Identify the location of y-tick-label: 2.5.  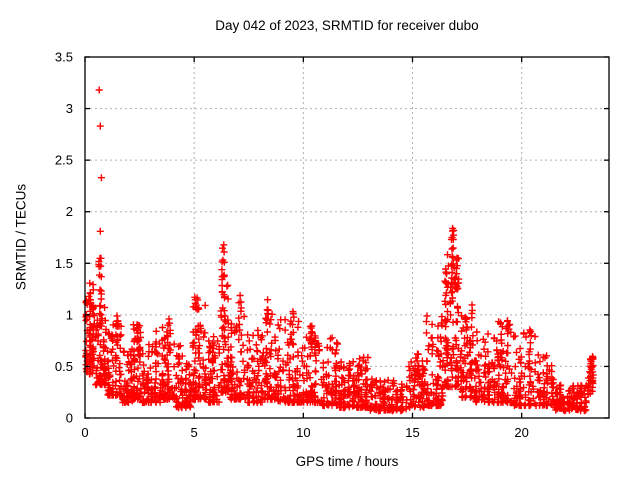
(64, 160).